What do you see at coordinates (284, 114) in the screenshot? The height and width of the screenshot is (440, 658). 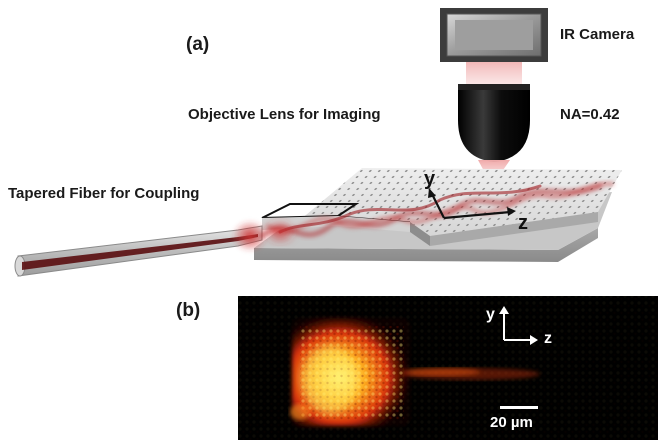 I see `objective-lens-label: Objective Lens for Imaging` at bounding box center [284, 114].